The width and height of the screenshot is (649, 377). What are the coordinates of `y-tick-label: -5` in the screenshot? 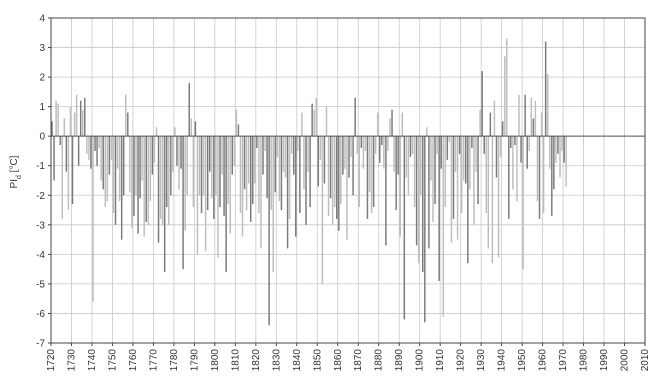 It's located at (40, 284).